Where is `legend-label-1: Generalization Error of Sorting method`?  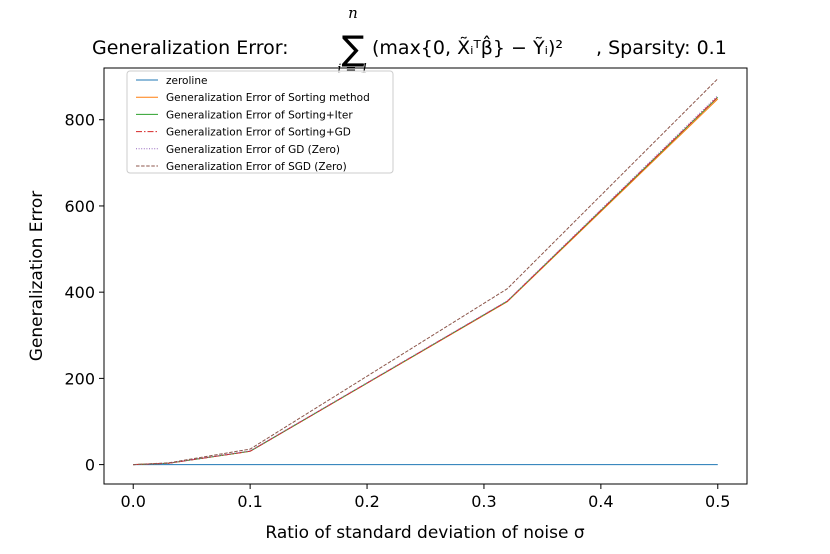 legend-label-1: Generalization Error of Sorting method is located at coordinates (268, 98).